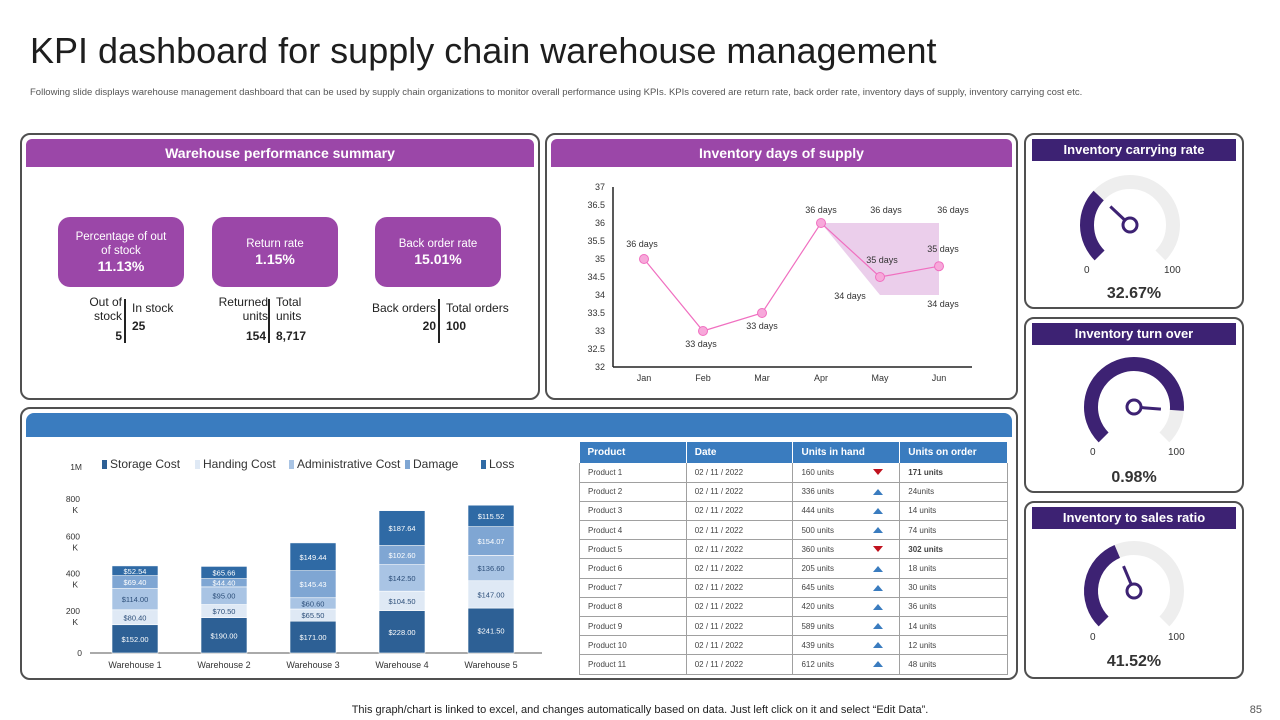 Image resolution: width=1280 pixels, height=720 pixels. What do you see at coordinates (633, 664) in the screenshot?
I see `cell-product: Product 11` at bounding box center [633, 664].